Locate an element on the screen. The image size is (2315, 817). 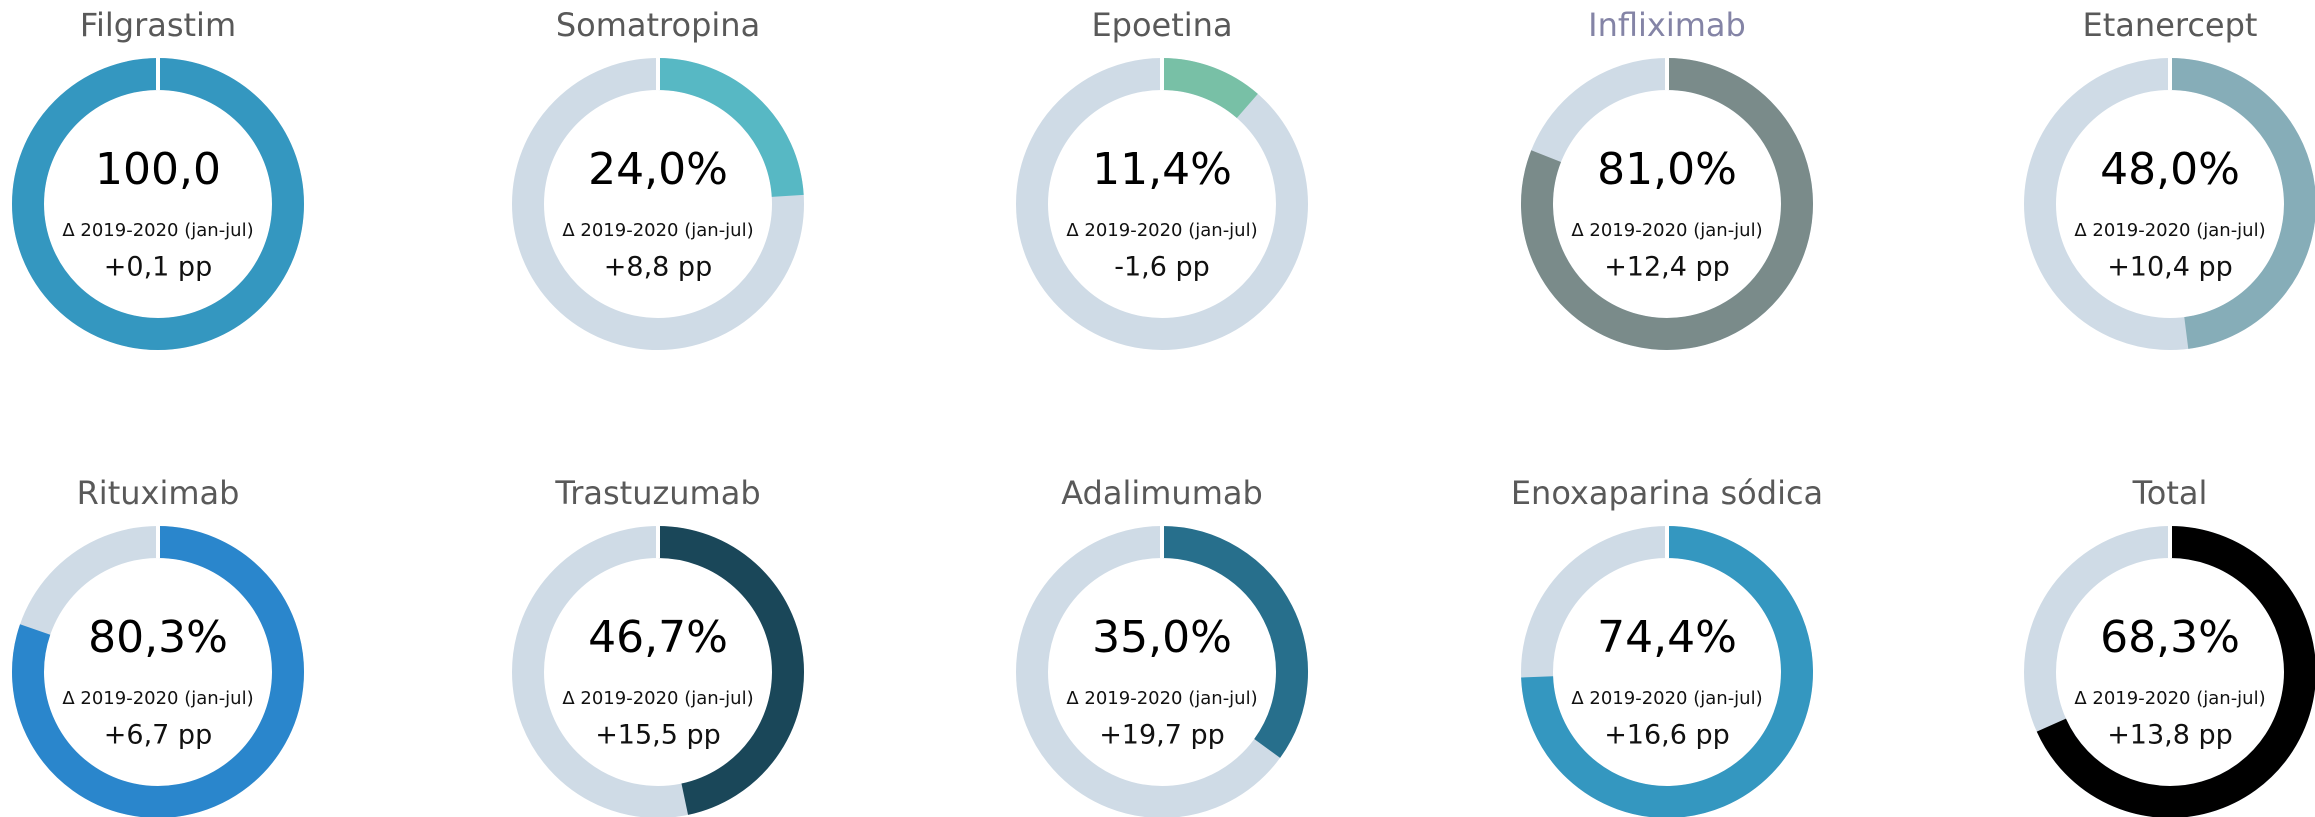
delta-annotation: -1,6 pp is located at coordinates (1162, 267).